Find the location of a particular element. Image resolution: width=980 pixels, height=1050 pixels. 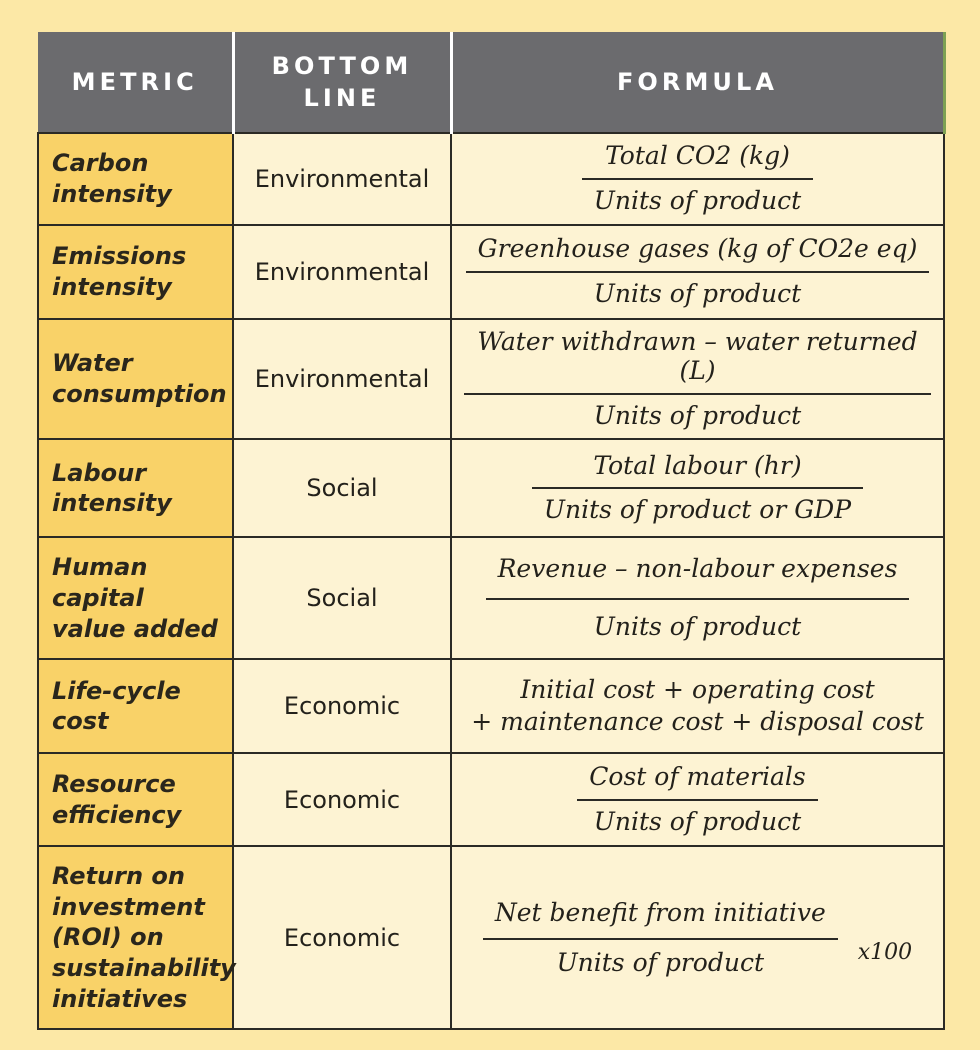

formula-cell: Cost of materials Units of product is located at coordinates (697, 800).